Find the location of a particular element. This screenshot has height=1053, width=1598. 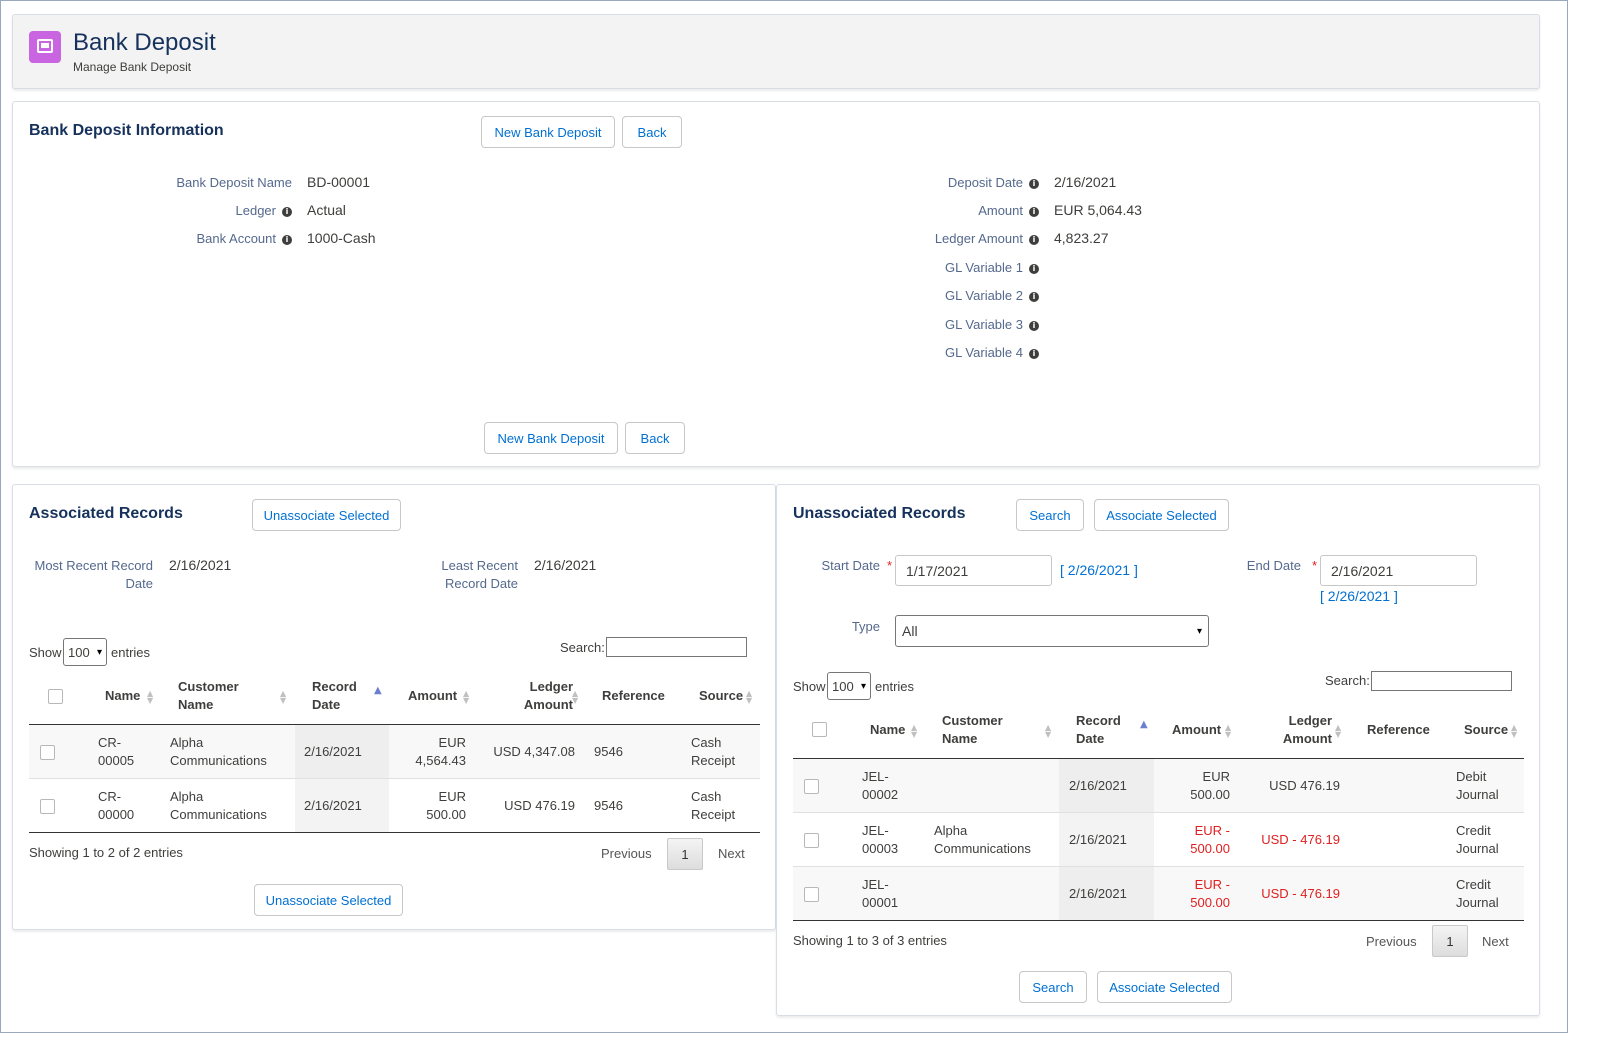

end-date-default-link: [ 2/26/2021 ] is located at coordinates (1359, 596).